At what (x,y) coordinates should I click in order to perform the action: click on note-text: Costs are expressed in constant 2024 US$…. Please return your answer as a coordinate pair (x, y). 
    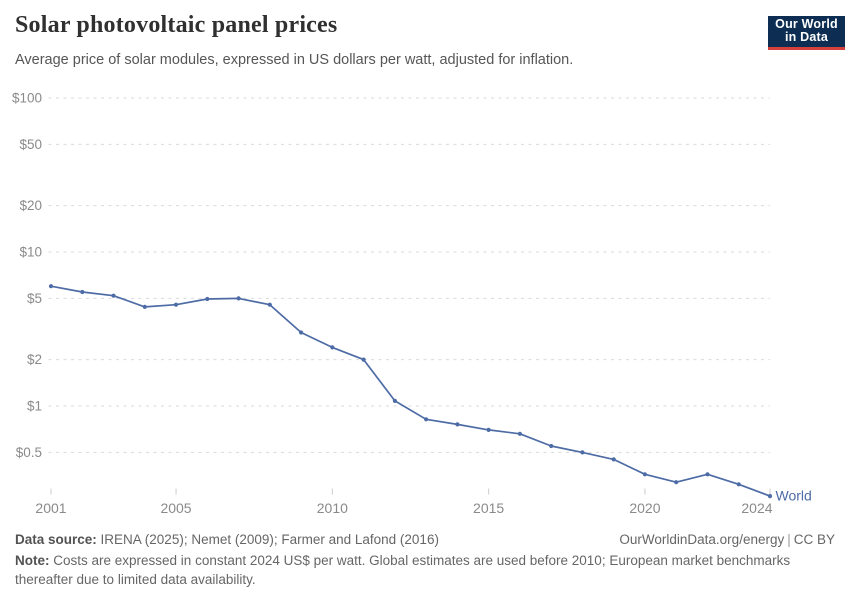
    Looking at the image, I should click on (403, 570).